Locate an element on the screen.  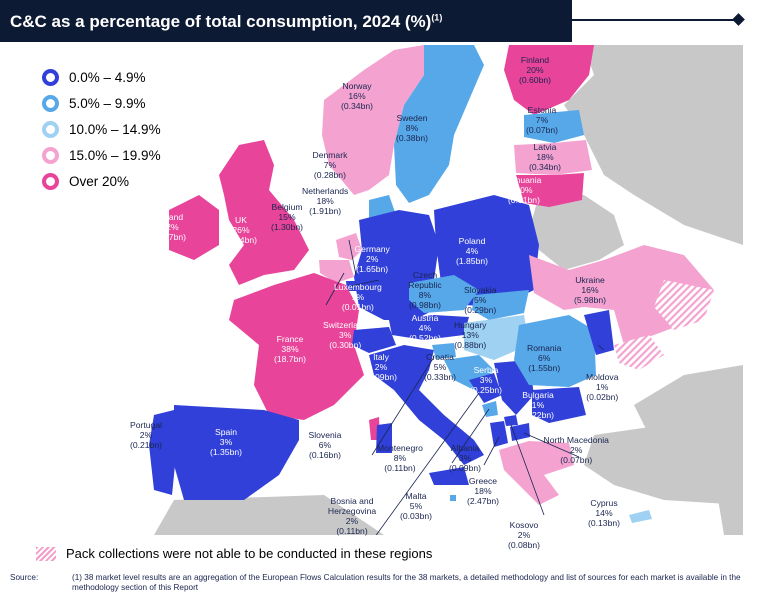
belarus-region is located at coordinates (578, 232).